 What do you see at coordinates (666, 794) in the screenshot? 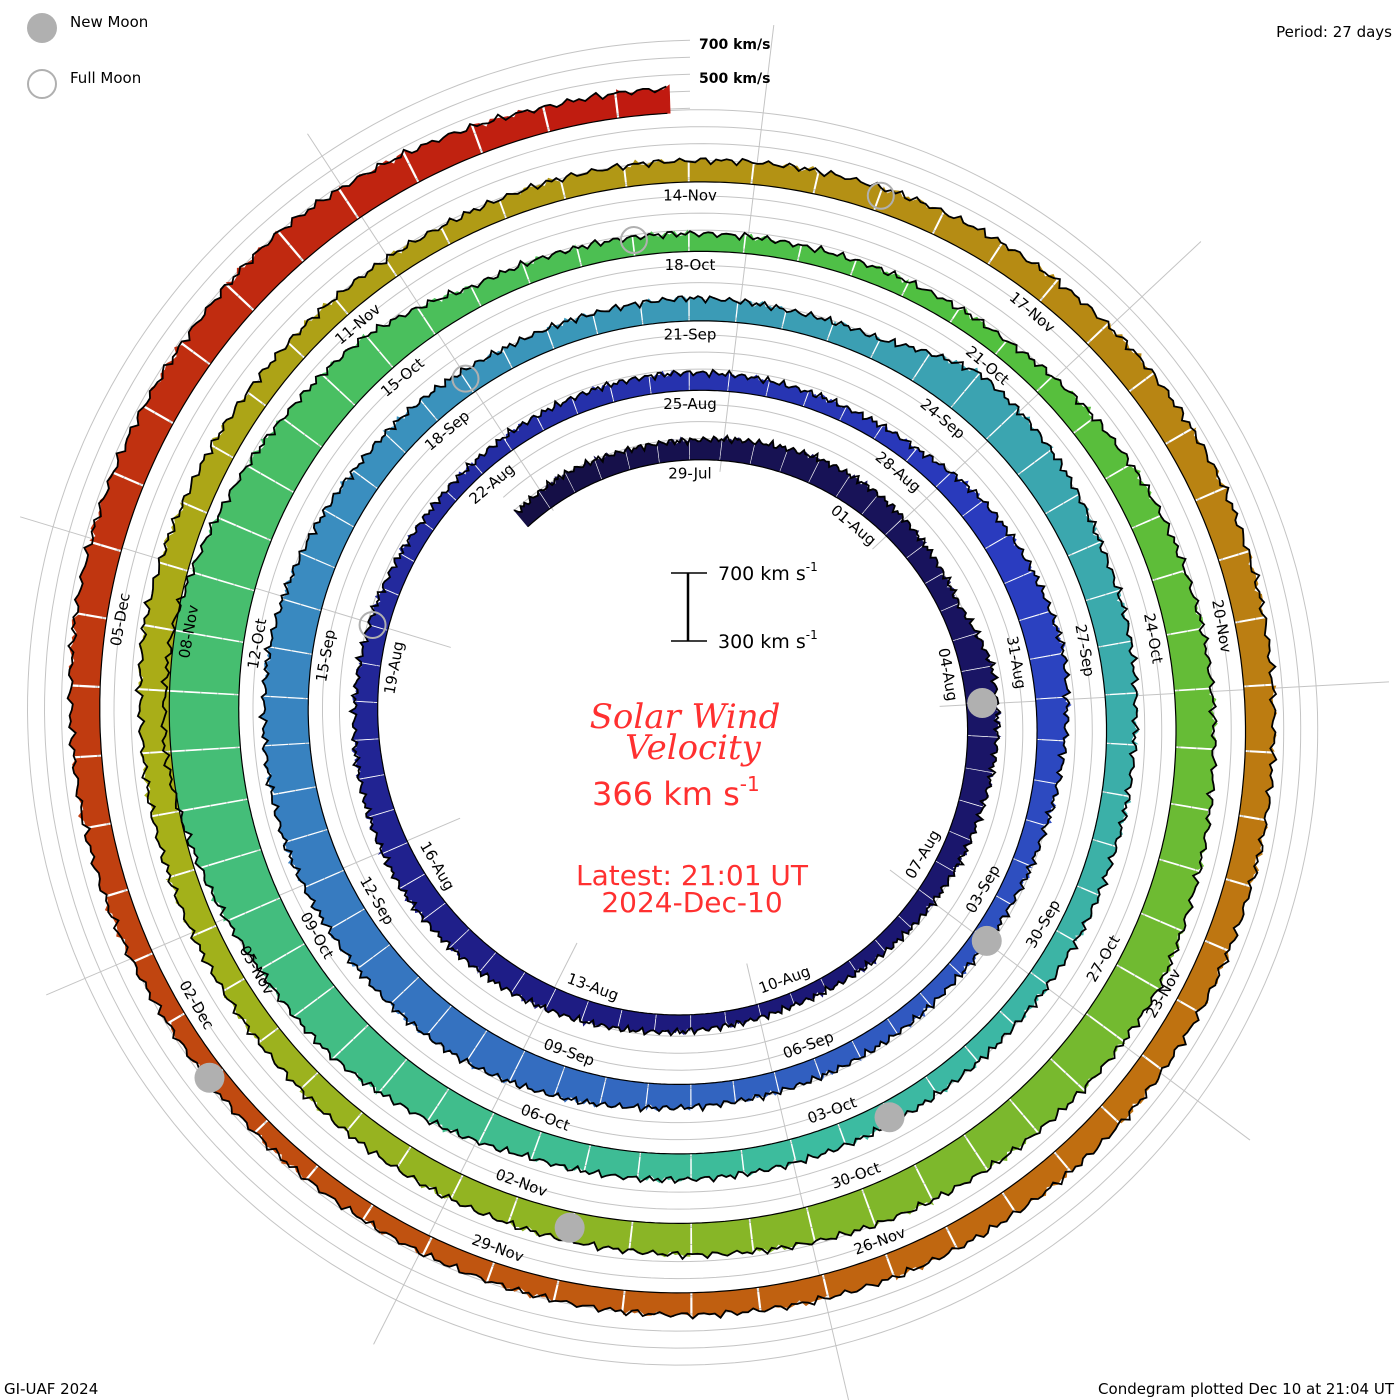
I see `current-value: 366 km s` at bounding box center [666, 794].